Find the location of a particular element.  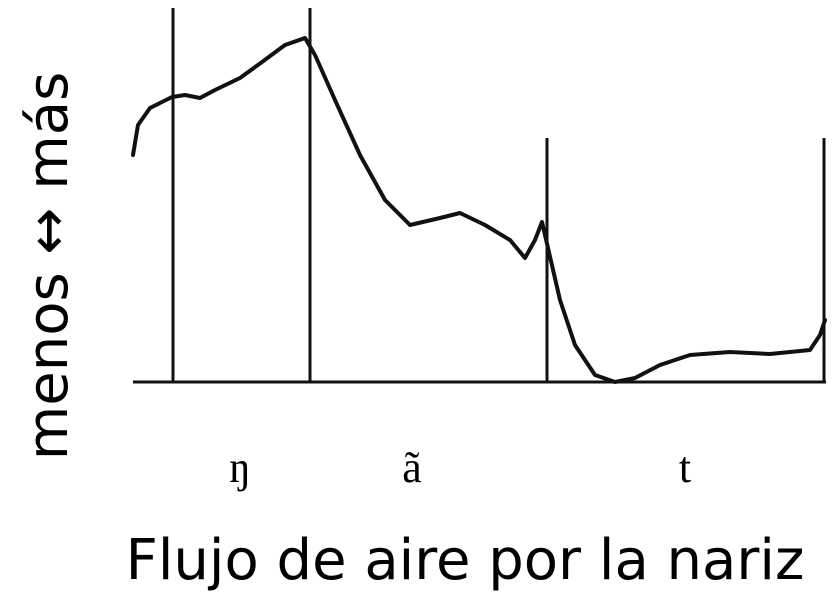

segment-label: ŋ is located at coordinates (240, 467).